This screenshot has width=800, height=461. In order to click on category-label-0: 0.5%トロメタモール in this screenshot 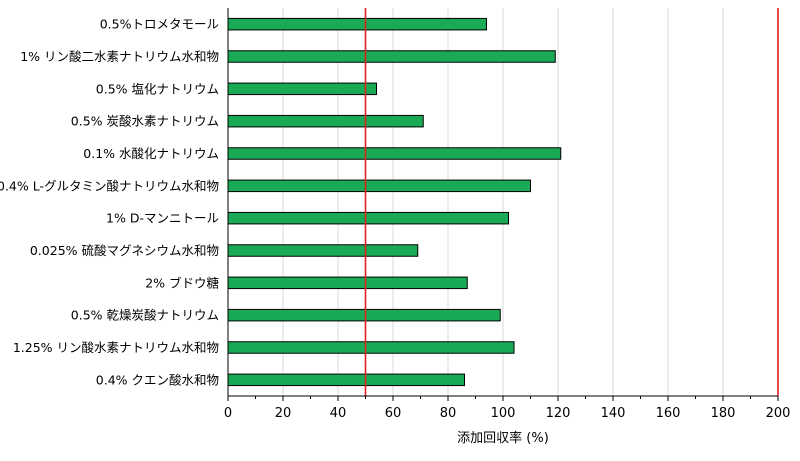, I will do `click(159, 24)`.